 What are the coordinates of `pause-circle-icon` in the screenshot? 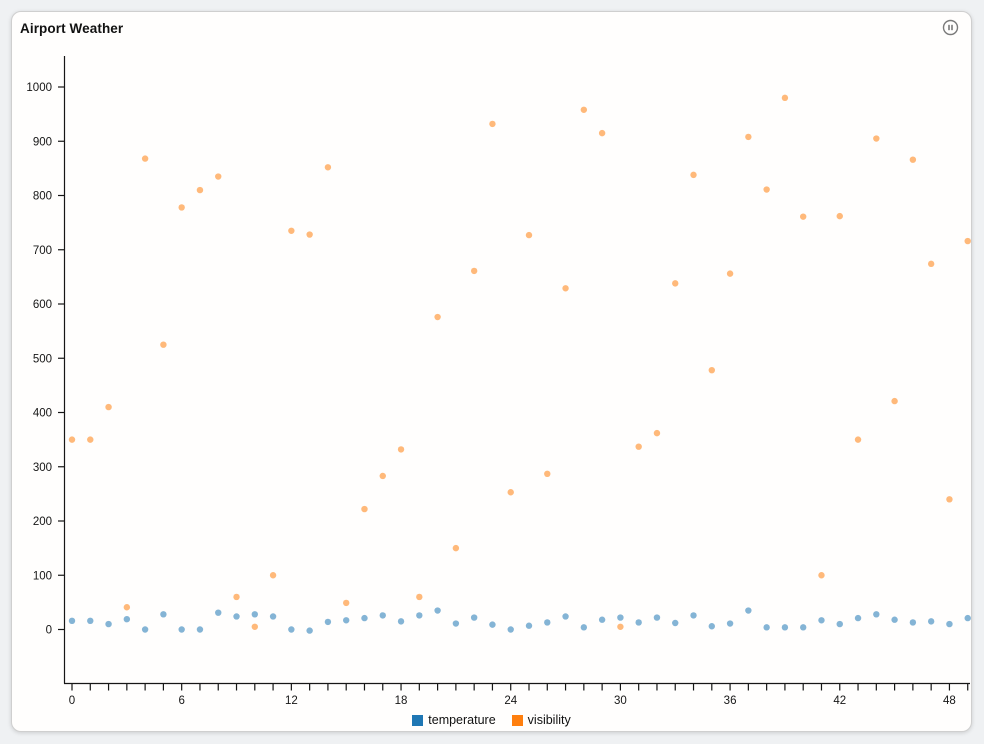 It's located at (950, 27).